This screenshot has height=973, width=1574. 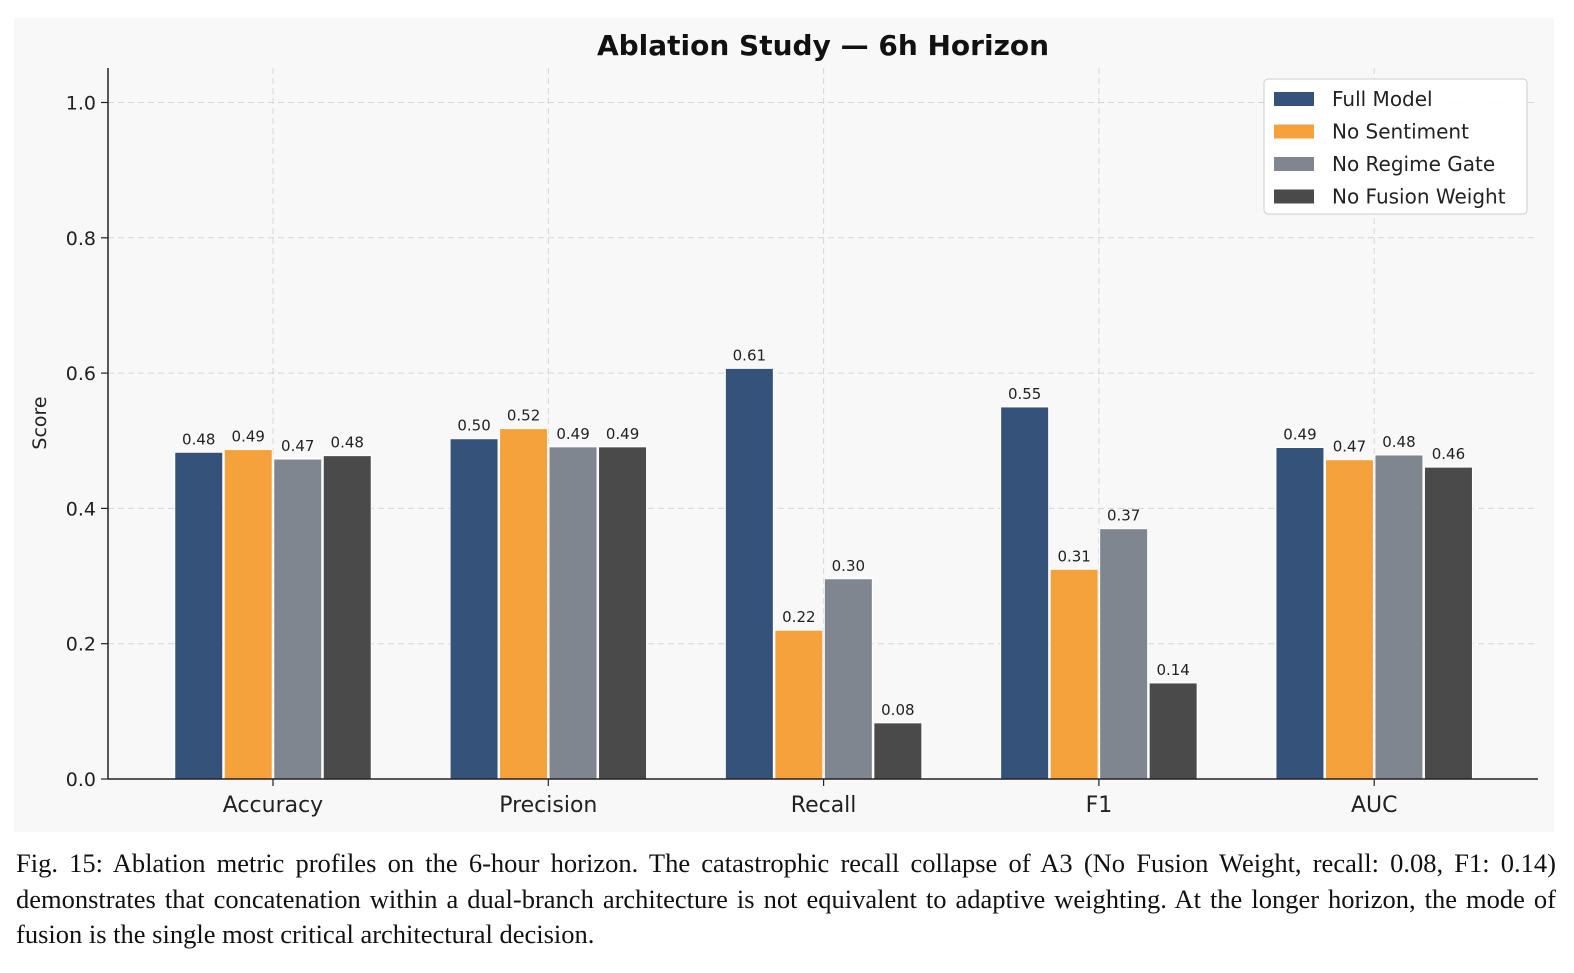 I want to click on y-axis-label: Score, so click(x=40, y=422).